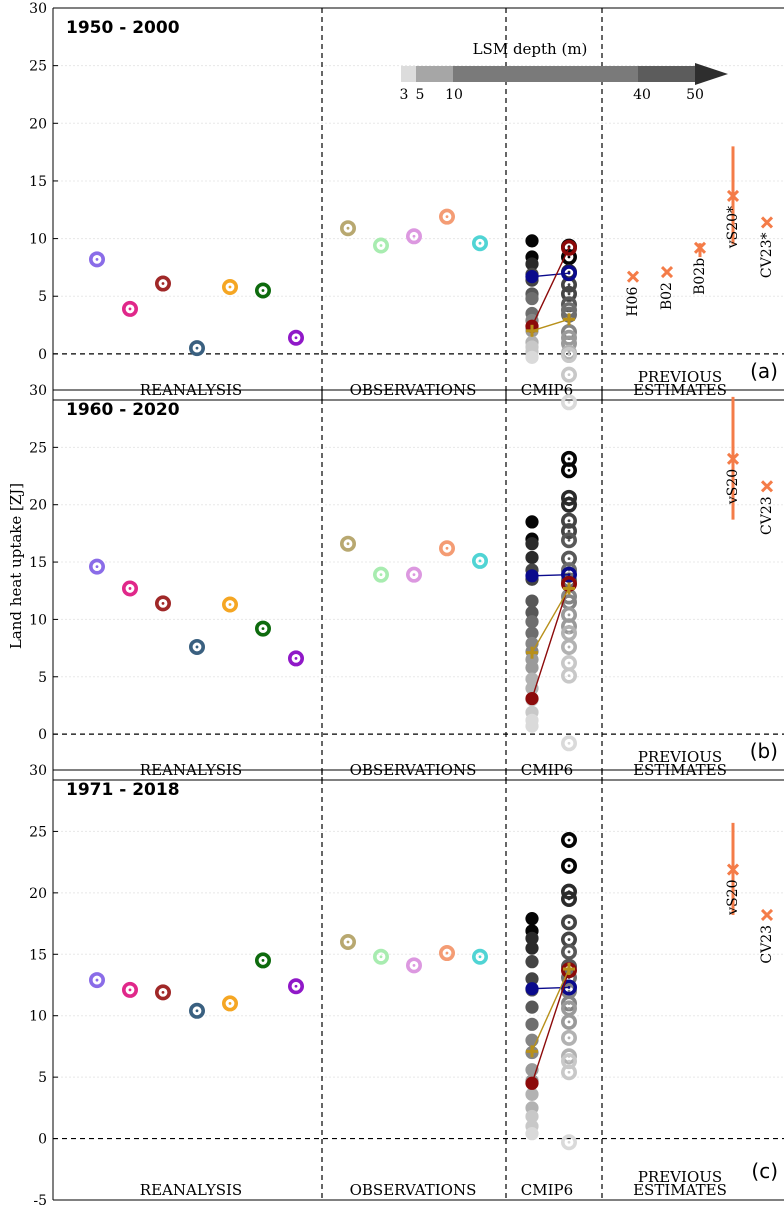 The height and width of the screenshot is (1210, 784). I want to click on group-label: OBSERVATIONS, so click(413, 1190).